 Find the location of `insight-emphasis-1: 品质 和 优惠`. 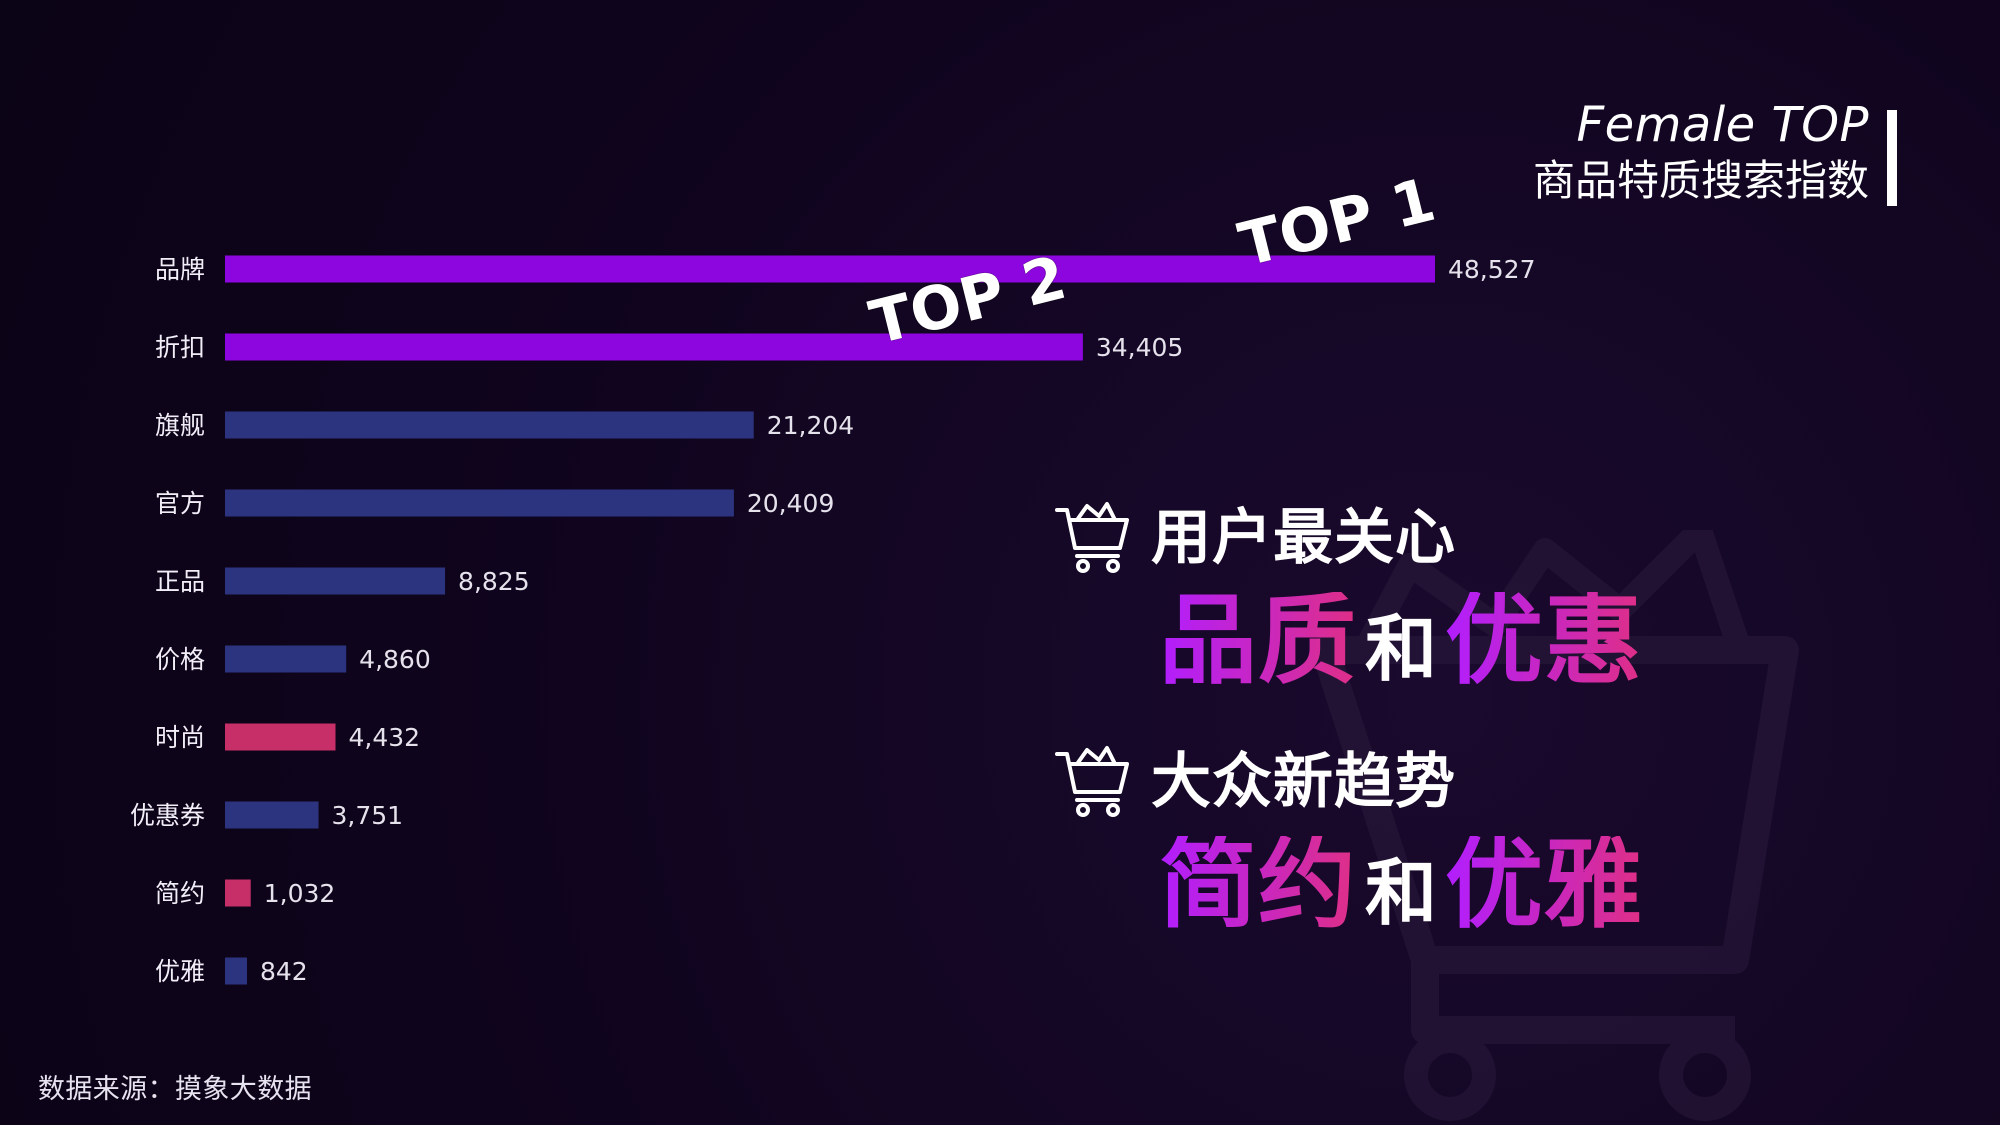

insight-emphasis-1: 品质 和 优惠 is located at coordinates (1401, 641).